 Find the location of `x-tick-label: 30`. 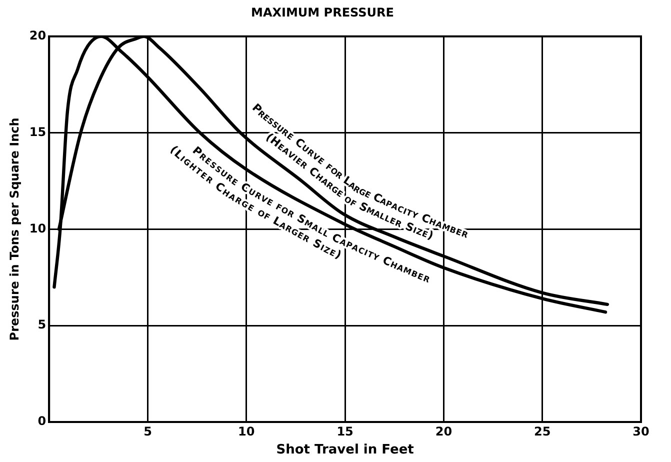

x-tick-label: 30 is located at coordinates (641, 431).